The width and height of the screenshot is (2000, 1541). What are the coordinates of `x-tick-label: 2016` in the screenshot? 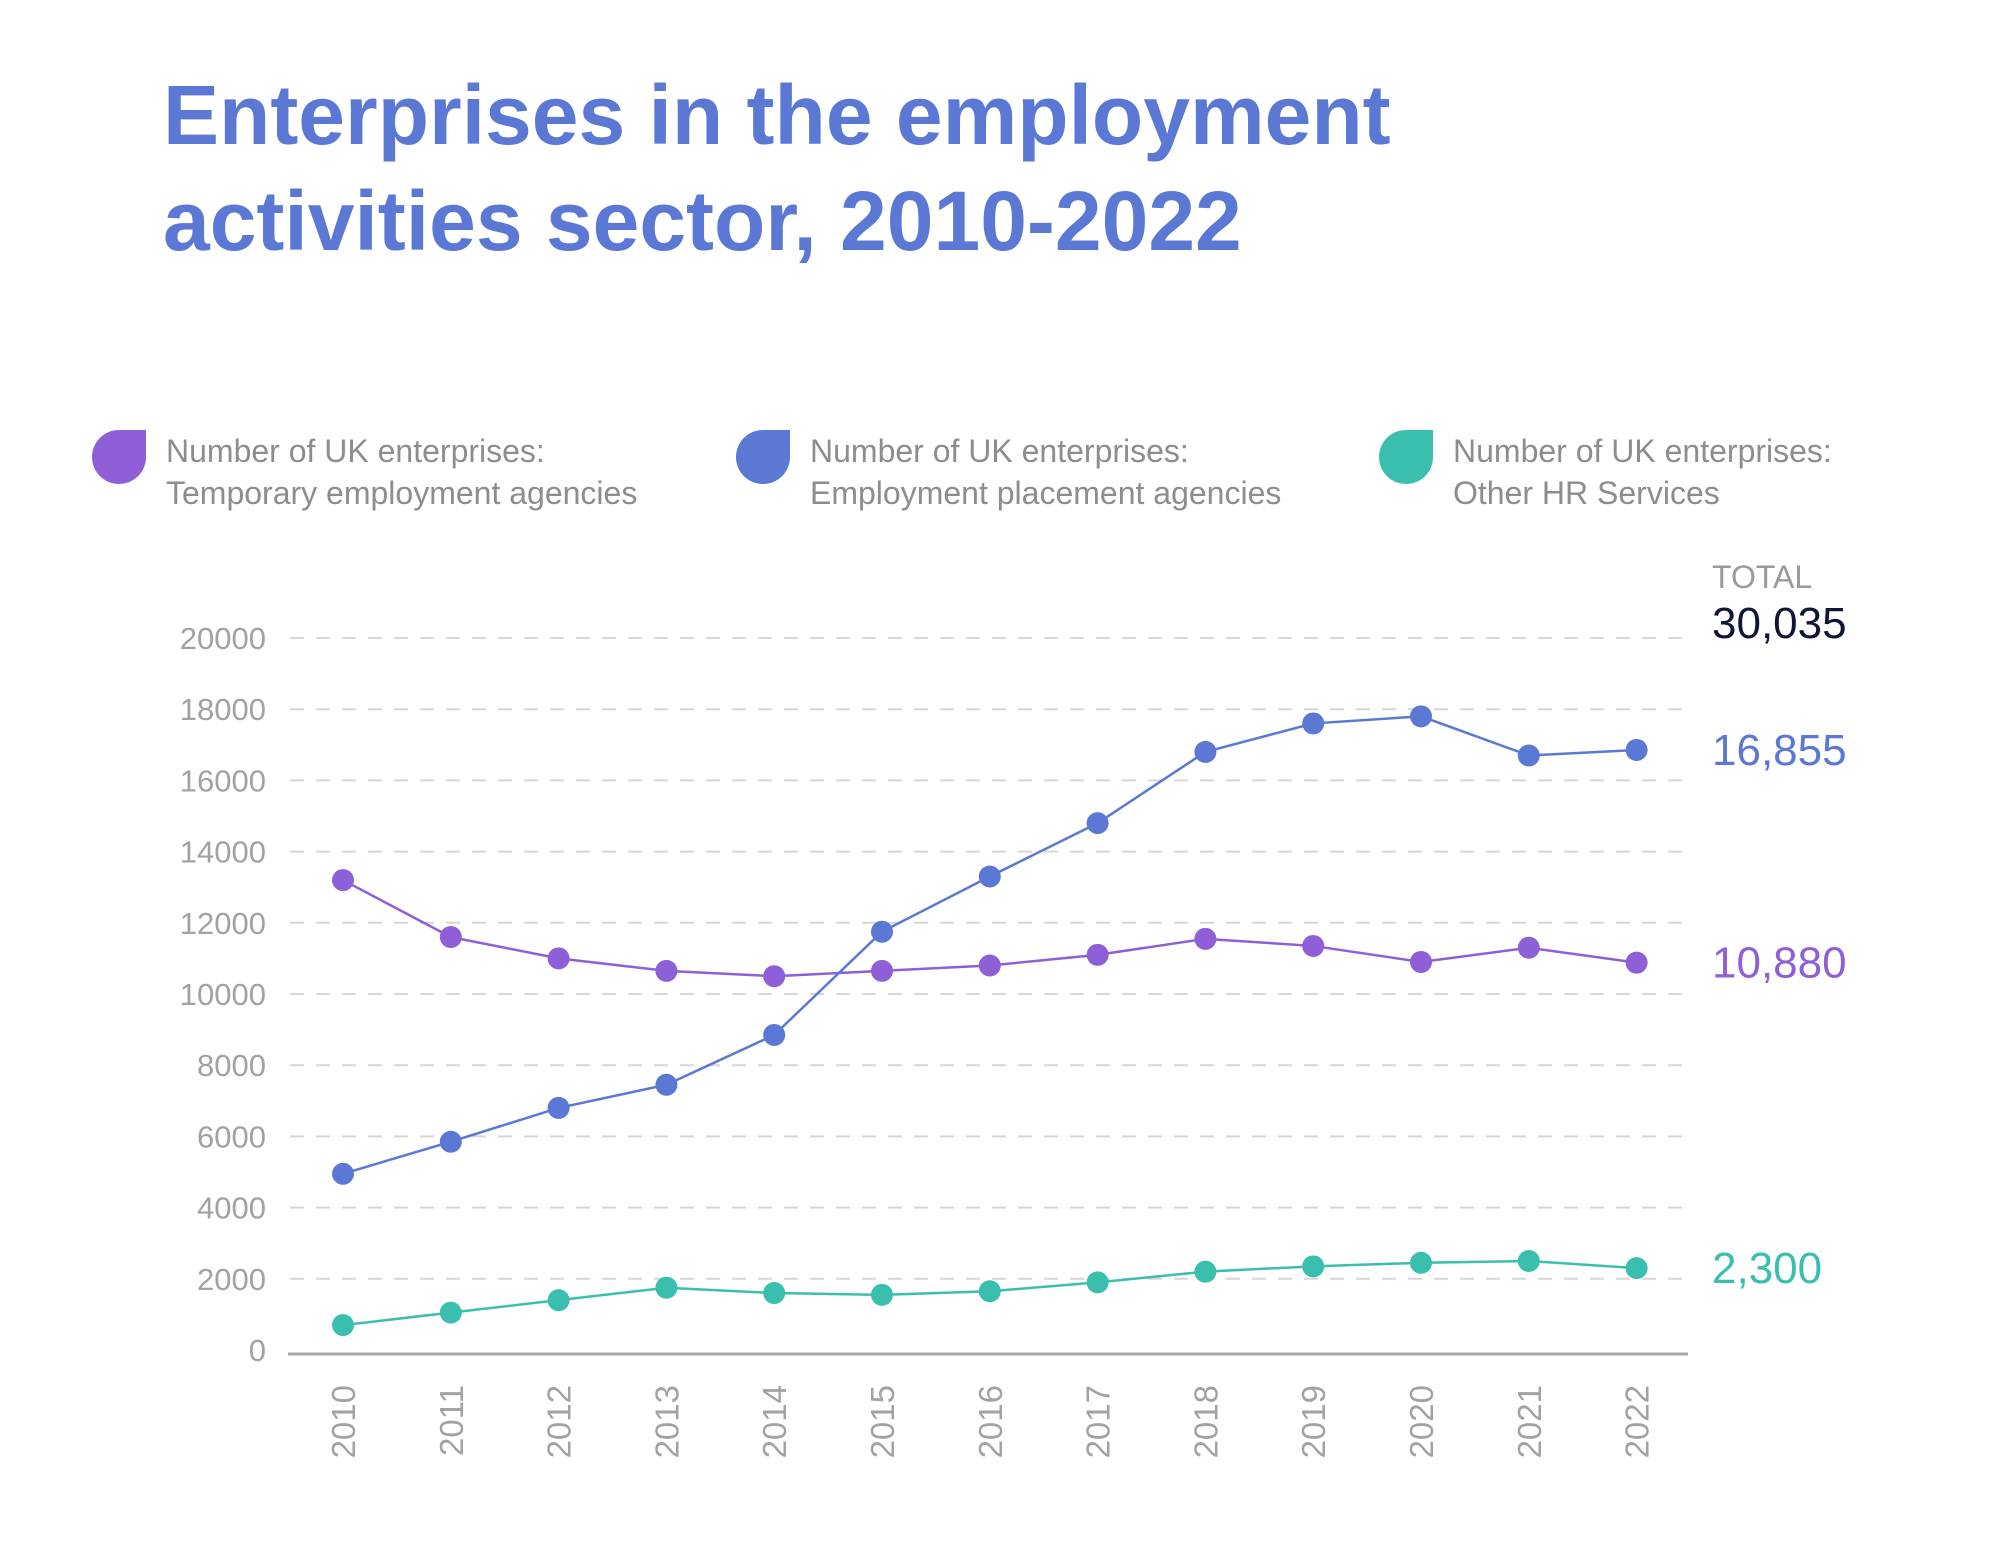 It's located at (990, 1421).